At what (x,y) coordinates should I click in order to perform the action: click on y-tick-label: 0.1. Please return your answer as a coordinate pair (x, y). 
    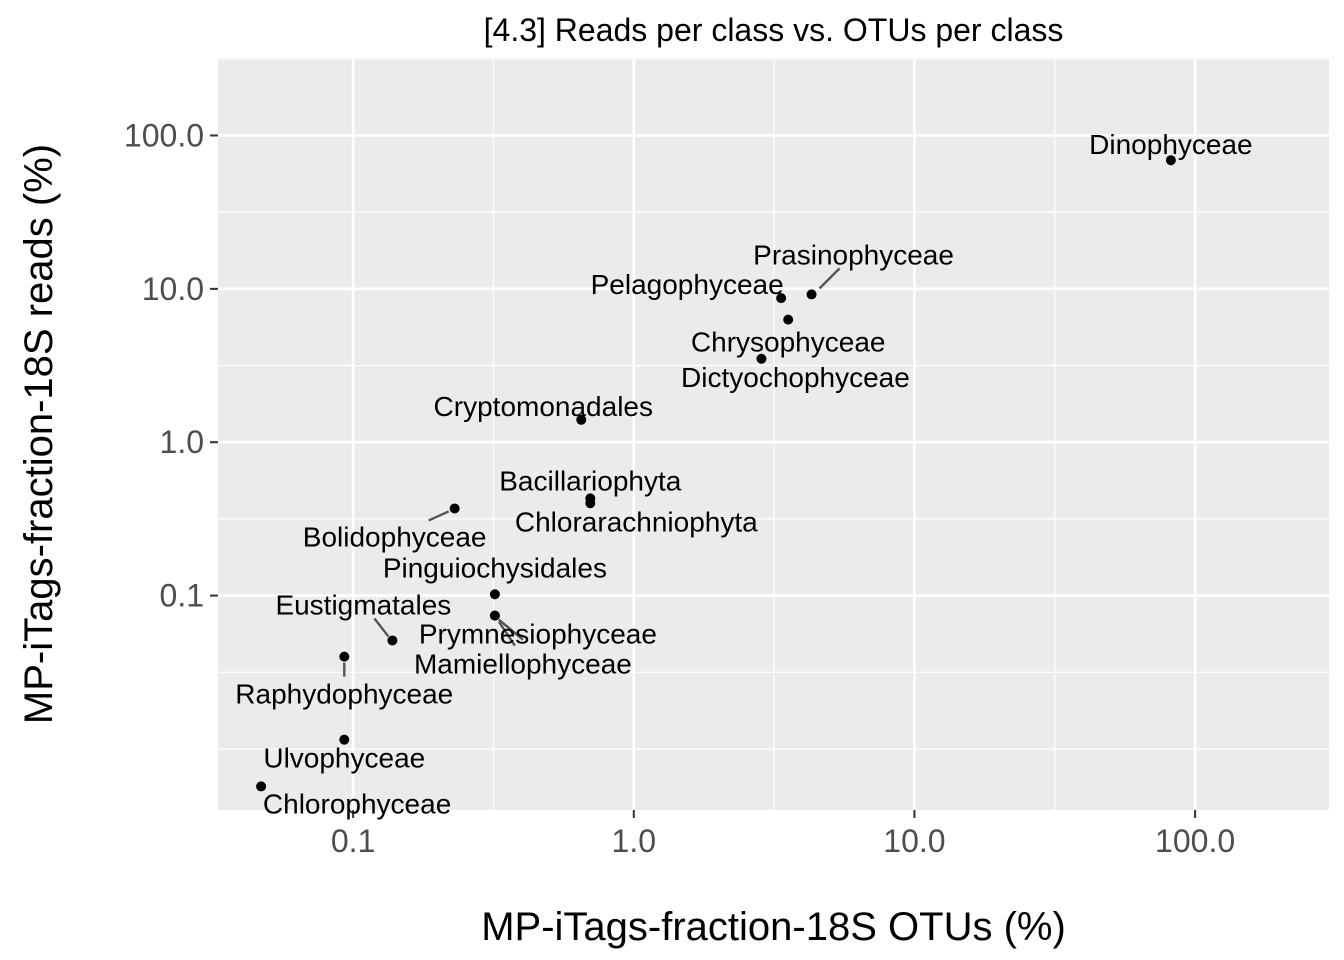
    Looking at the image, I should click on (182, 596).